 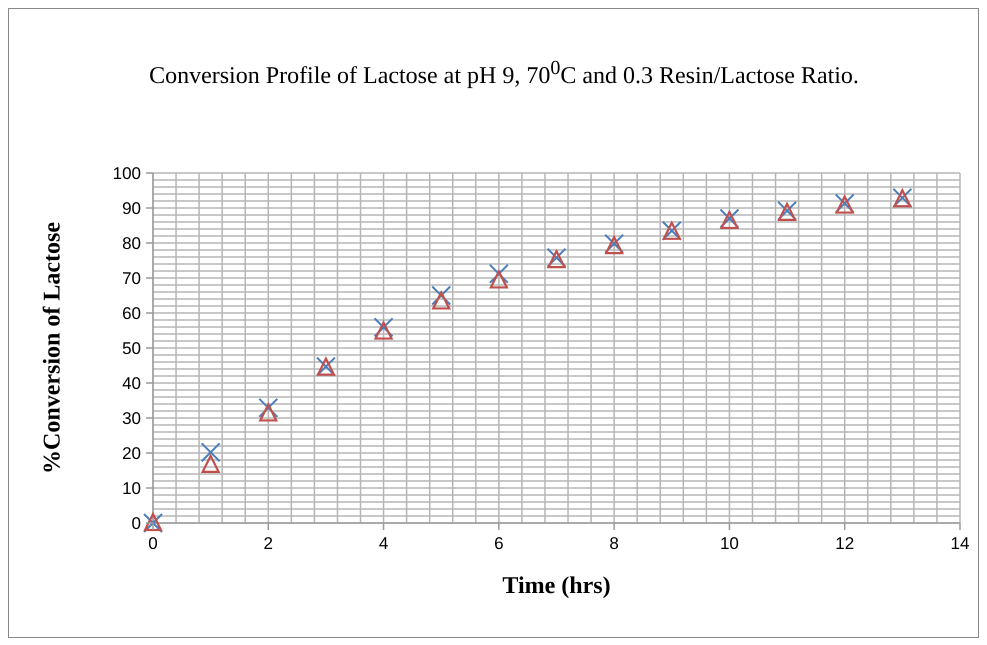 What do you see at coordinates (729, 543) in the screenshot?
I see `x-tick-label: 10` at bounding box center [729, 543].